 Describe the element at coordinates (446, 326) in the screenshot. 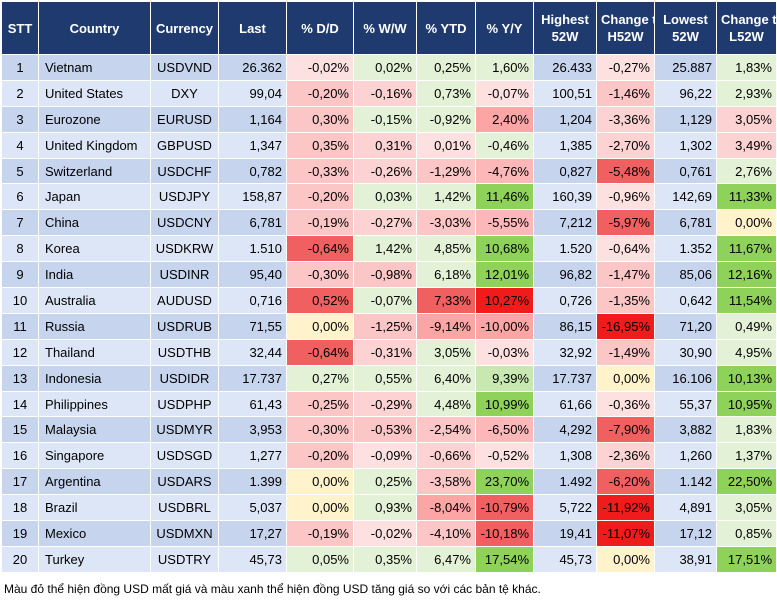

I see `ytd-cell: -9,14%` at that location.